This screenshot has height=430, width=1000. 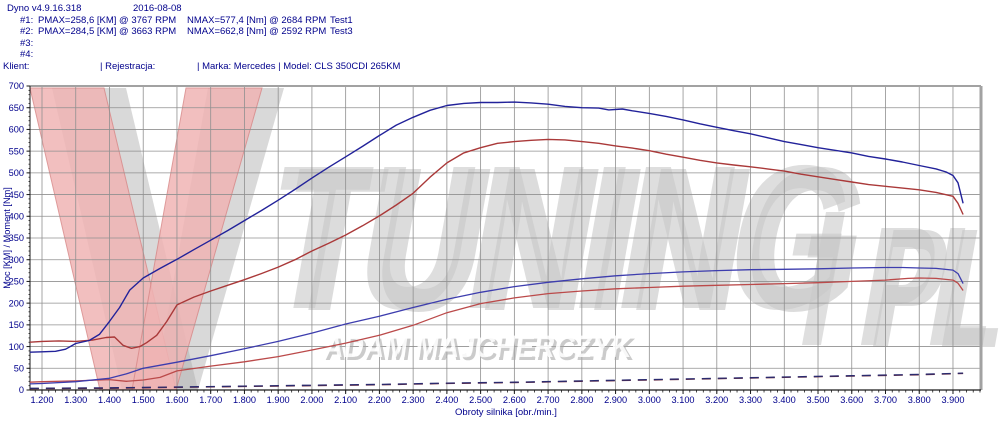 What do you see at coordinates (143, 400) in the screenshot?
I see `svg-text: 1.500` at bounding box center [143, 400].